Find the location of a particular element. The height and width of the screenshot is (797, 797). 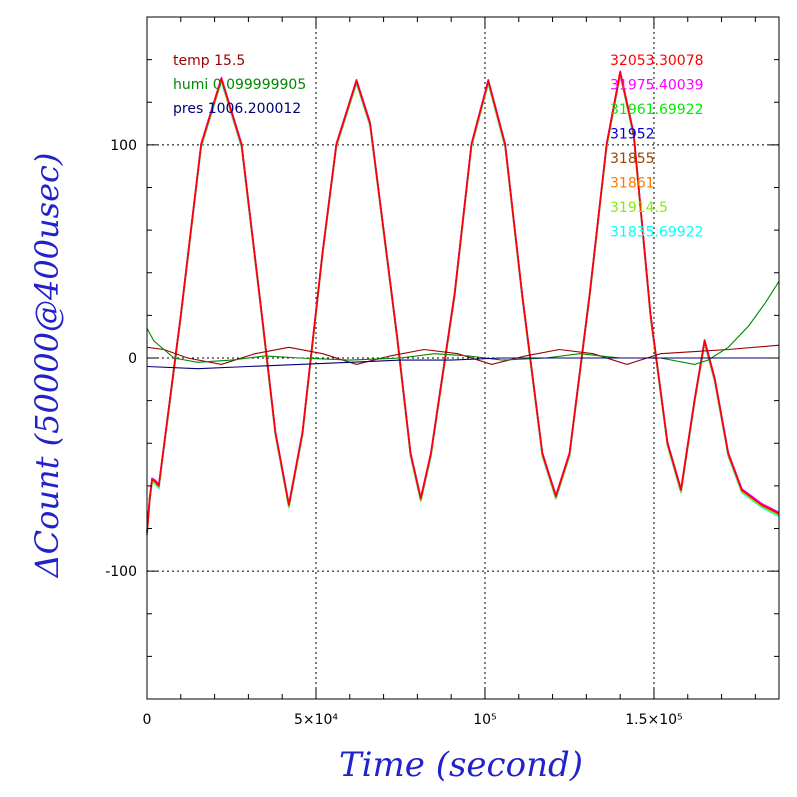

x-axis-title: Time (second) is located at coordinates (461, 765).